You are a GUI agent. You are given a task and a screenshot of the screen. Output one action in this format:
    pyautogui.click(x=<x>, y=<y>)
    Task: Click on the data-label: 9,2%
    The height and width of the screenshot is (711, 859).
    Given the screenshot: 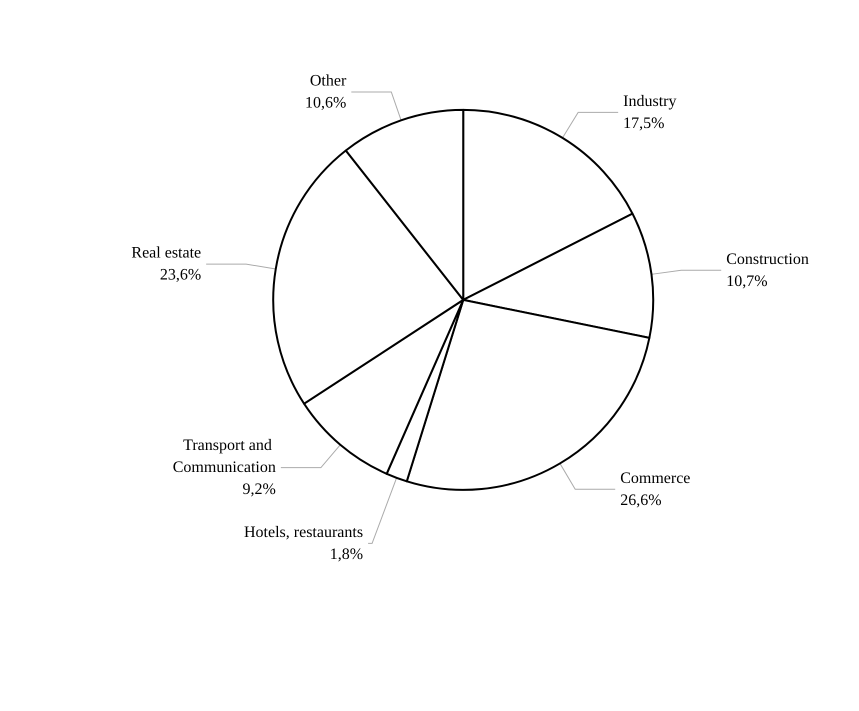 What is the action you would take?
    pyautogui.click(x=259, y=489)
    